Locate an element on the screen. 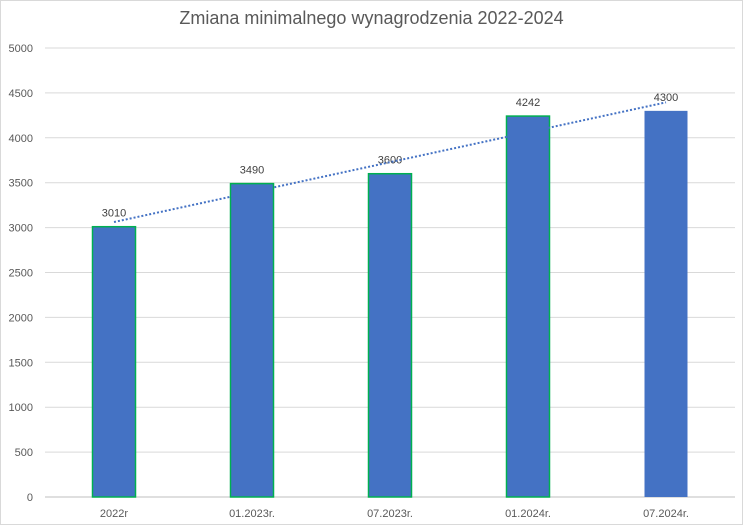 This screenshot has height=525, width=743. y-tick-label: 2000 is located at coordinates (21, 318).